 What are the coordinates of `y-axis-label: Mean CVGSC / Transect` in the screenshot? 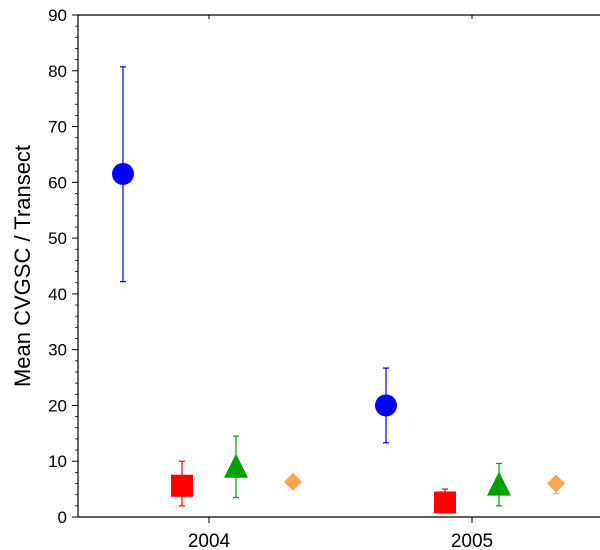 It's located at (22, 266).